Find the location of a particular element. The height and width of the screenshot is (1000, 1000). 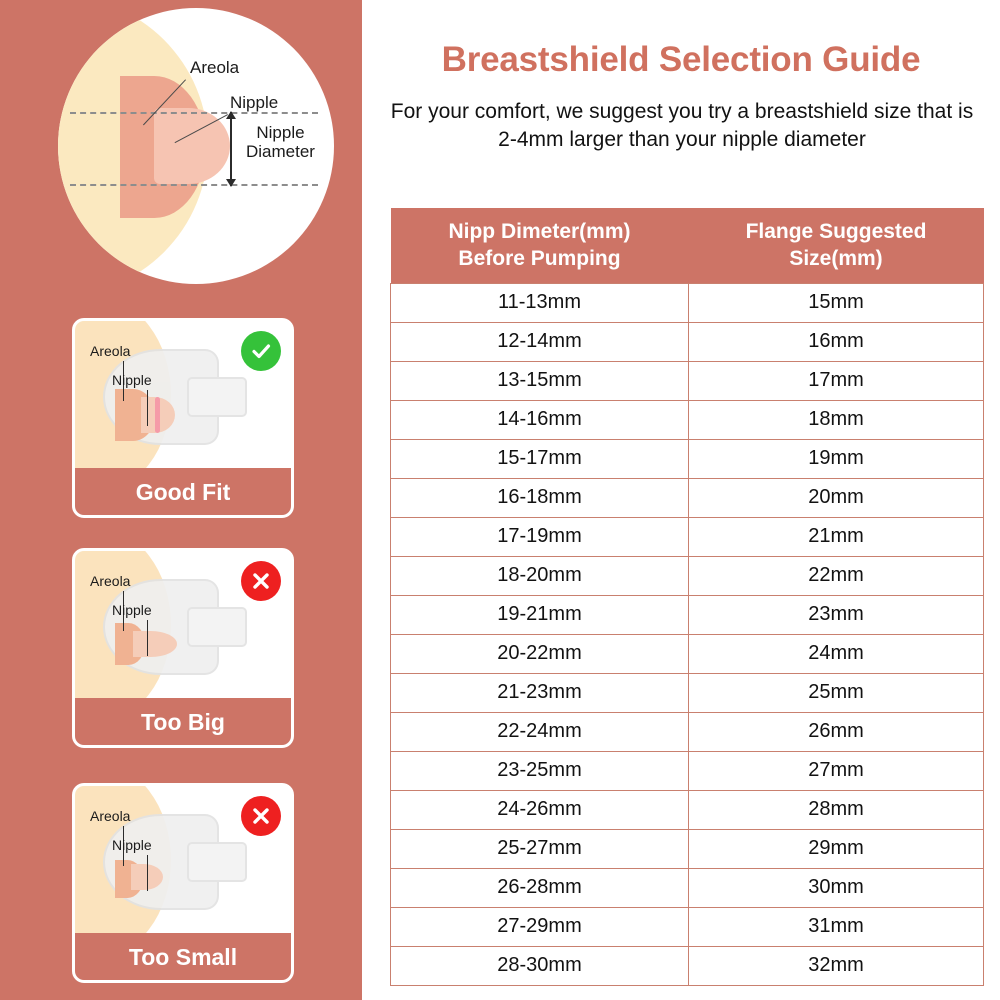

table-row: 18-20mm 22mm is located at coordinates (687, 575).